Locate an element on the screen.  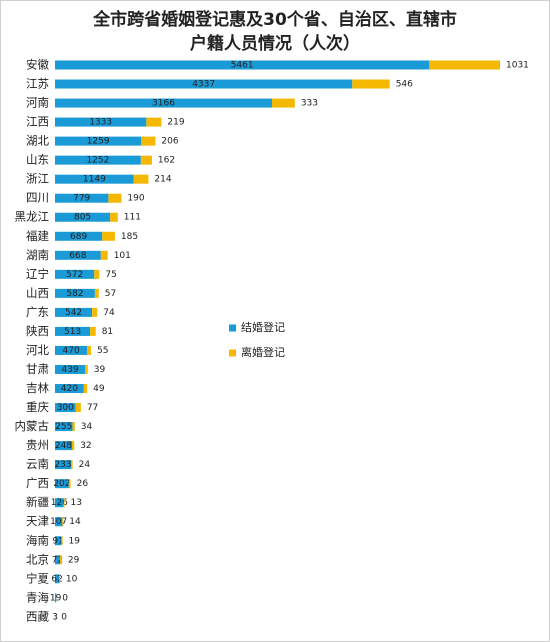
value-label: 39 is located at coordinates (100, 370).